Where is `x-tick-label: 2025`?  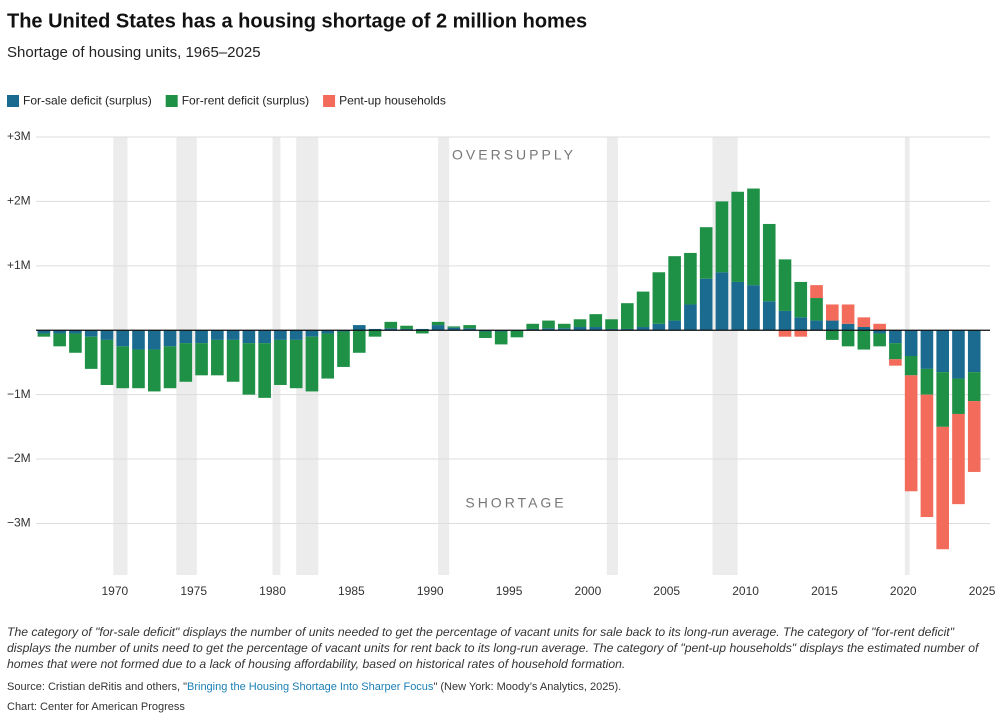
x-tick-label: 2025 is located at coordinates (982, 591).